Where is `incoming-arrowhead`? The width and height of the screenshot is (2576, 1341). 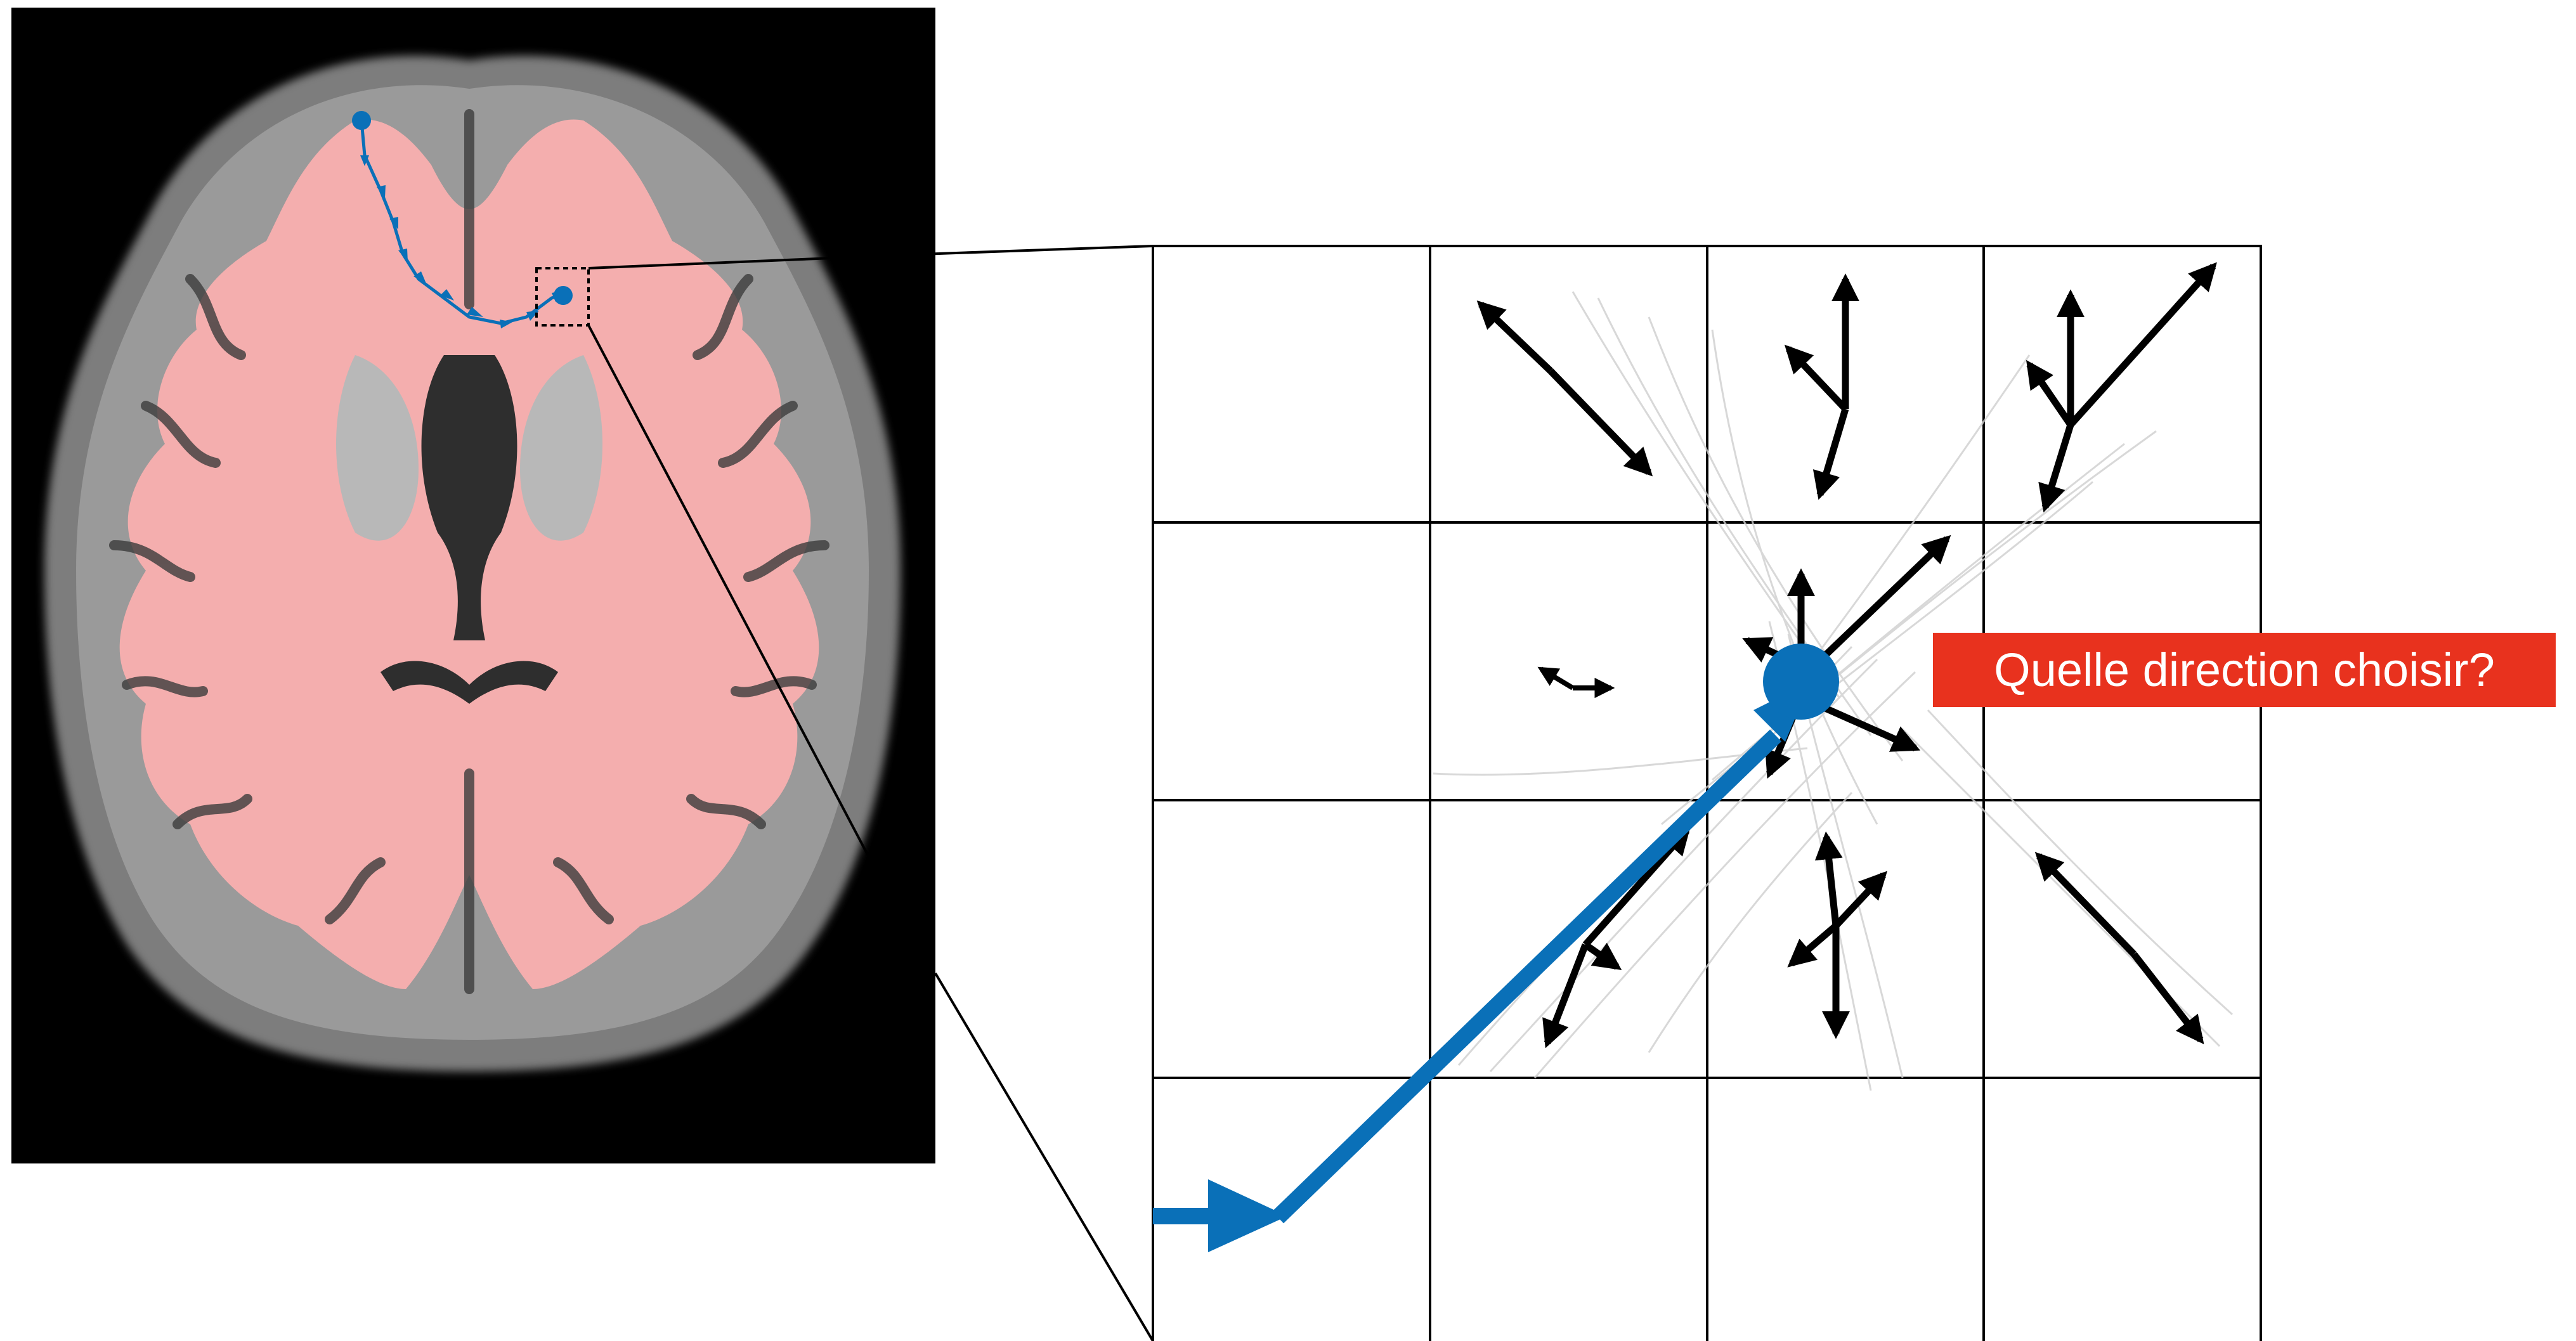
incoming-arrowhead is located at coordinates (1248, 1216).